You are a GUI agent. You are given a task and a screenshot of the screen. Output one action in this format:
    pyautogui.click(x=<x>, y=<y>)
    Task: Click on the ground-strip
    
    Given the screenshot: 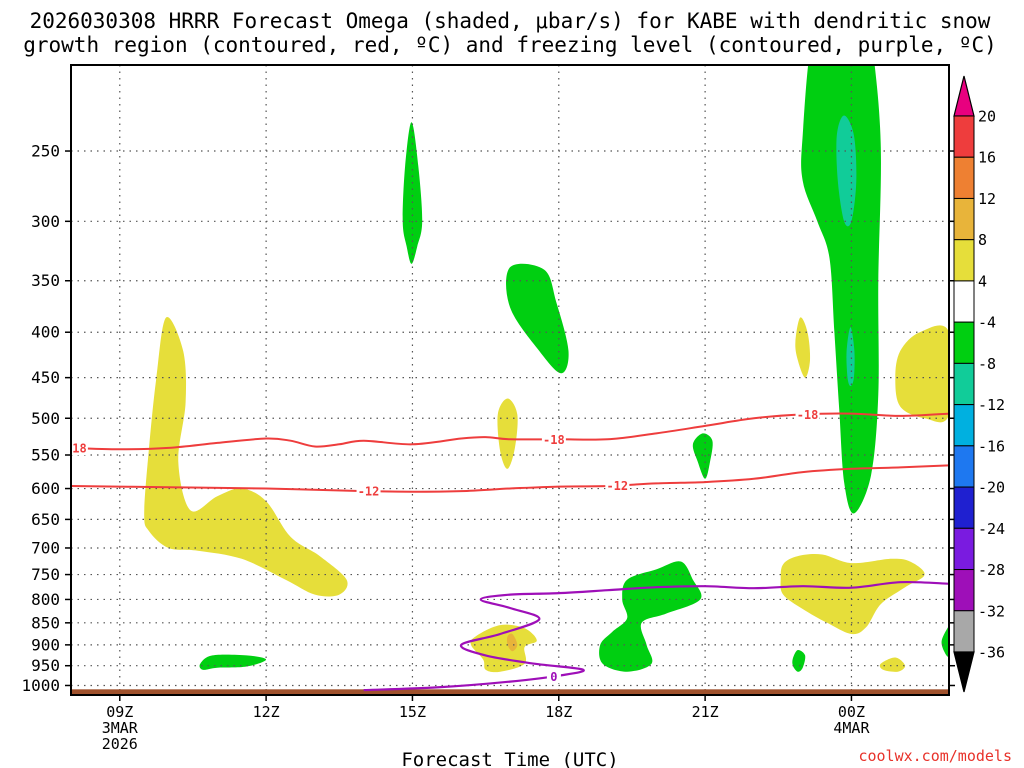 What is the action you would take?
    pyautogui.click(x=510, y=692)
    